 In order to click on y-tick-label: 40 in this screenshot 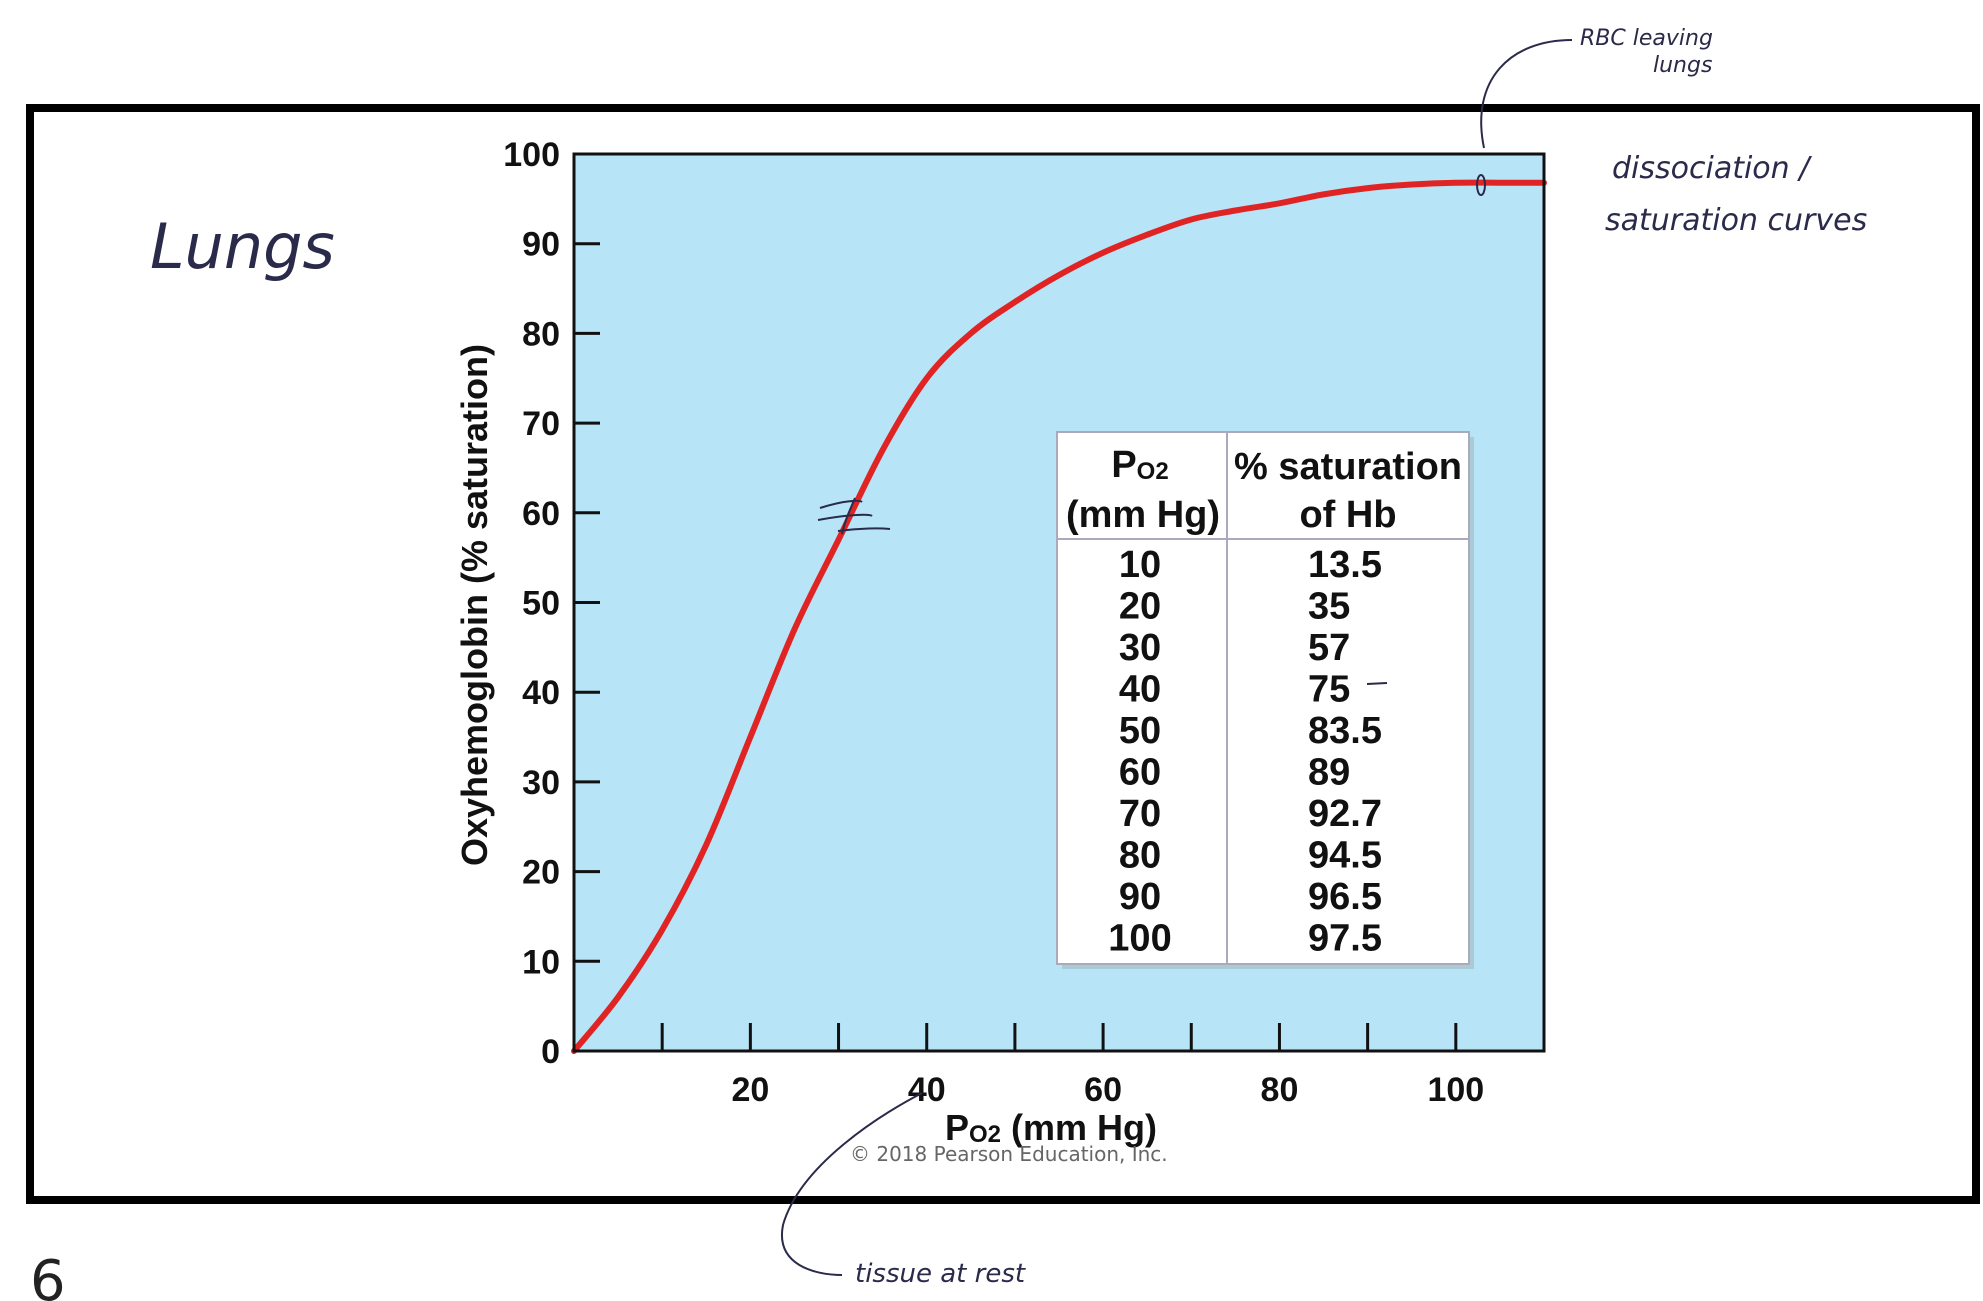, I will do `click(541, 693)`.